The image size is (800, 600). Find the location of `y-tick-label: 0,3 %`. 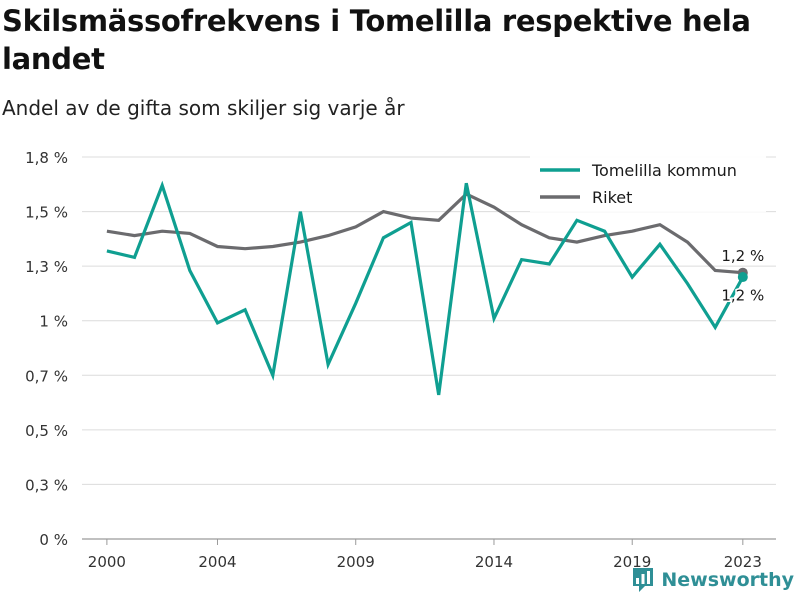

y-tick-label: 0,3 % is located at coordinates (46, 485).